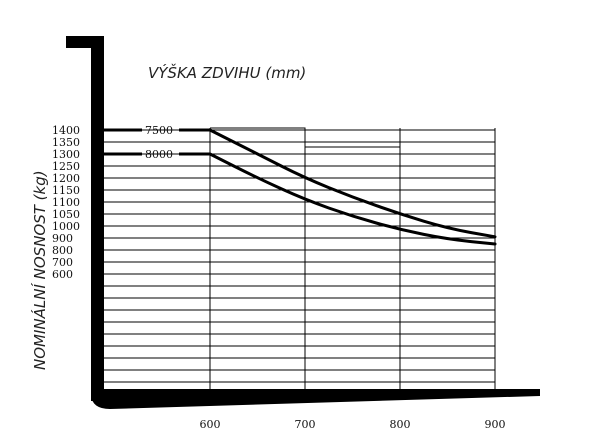 Image resolution: width=596 pixels, height=432 pixels. Describe the element at coordinates (315, 399) in the screenshot. I see `frame-bottom-bar` at that location.